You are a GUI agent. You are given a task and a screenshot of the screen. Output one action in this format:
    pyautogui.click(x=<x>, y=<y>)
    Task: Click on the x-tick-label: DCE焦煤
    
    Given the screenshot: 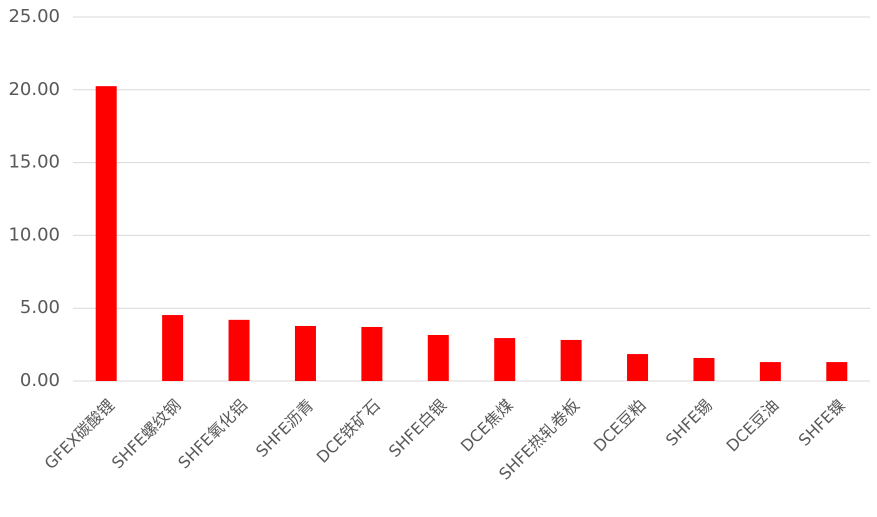 What is the action you would take?
    pyautogui.click(x=487, y=426)
    